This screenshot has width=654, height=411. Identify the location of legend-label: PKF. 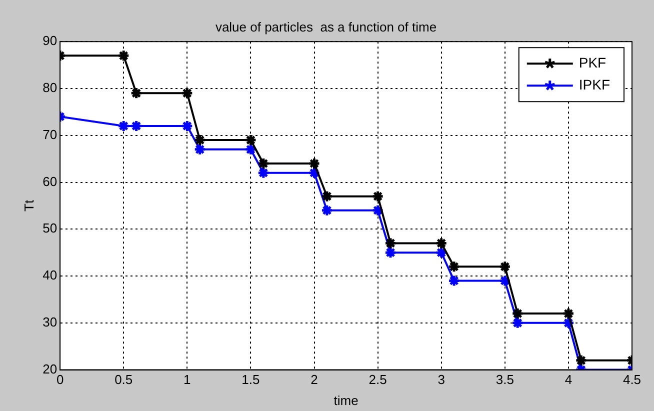
(592, 62).